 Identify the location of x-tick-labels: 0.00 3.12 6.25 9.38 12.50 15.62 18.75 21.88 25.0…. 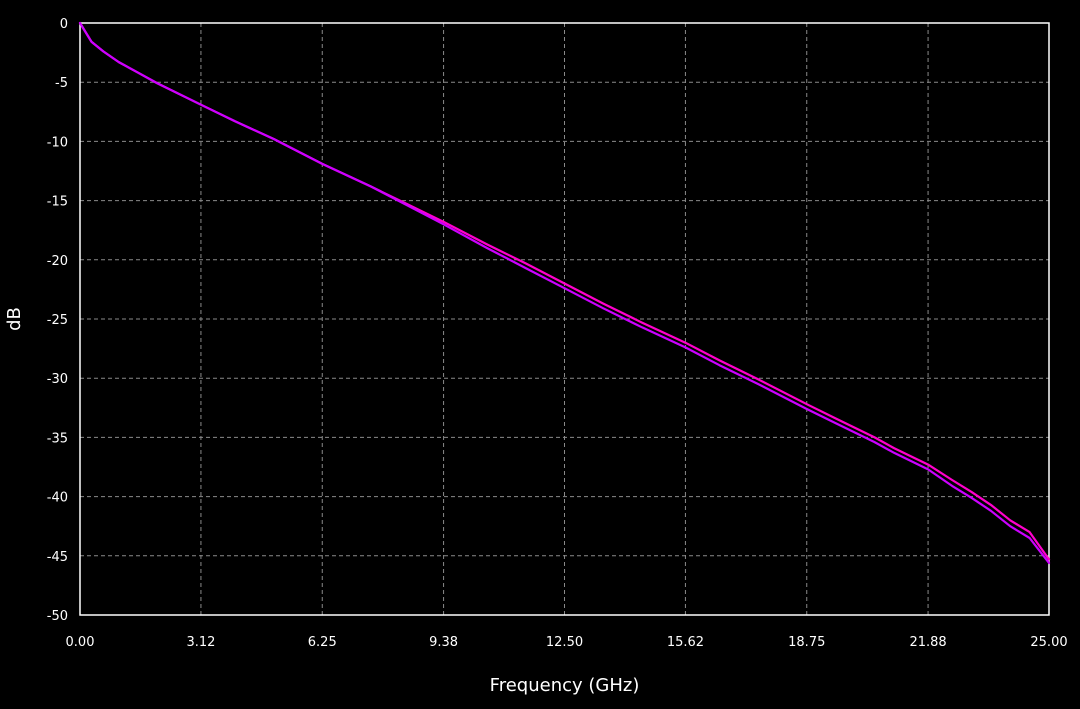
(567, 642).